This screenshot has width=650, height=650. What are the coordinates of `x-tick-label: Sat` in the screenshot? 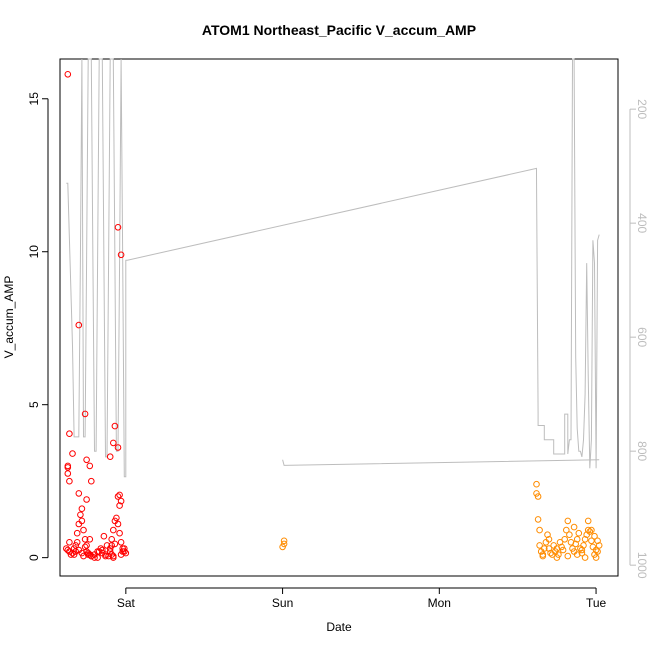 It's located at (126, 603).